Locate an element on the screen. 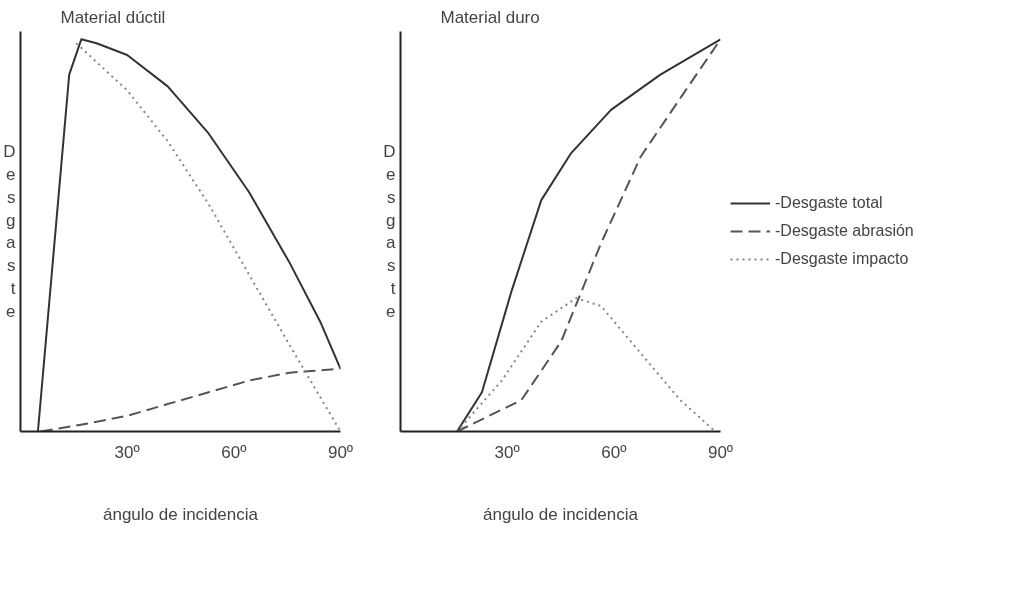  legend-label: -Desgaste abrasión is located at coordinates (844, 231).